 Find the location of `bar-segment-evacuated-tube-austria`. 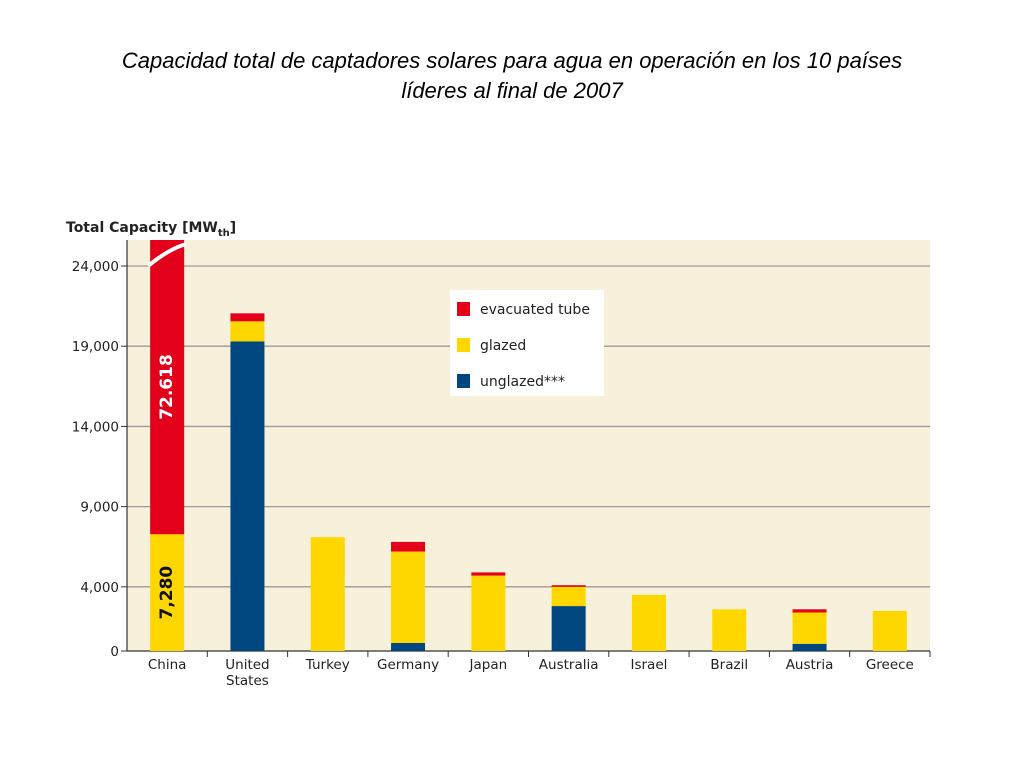

bar-segment-evacuated-tube-austria is located at coordinates (809, 611).